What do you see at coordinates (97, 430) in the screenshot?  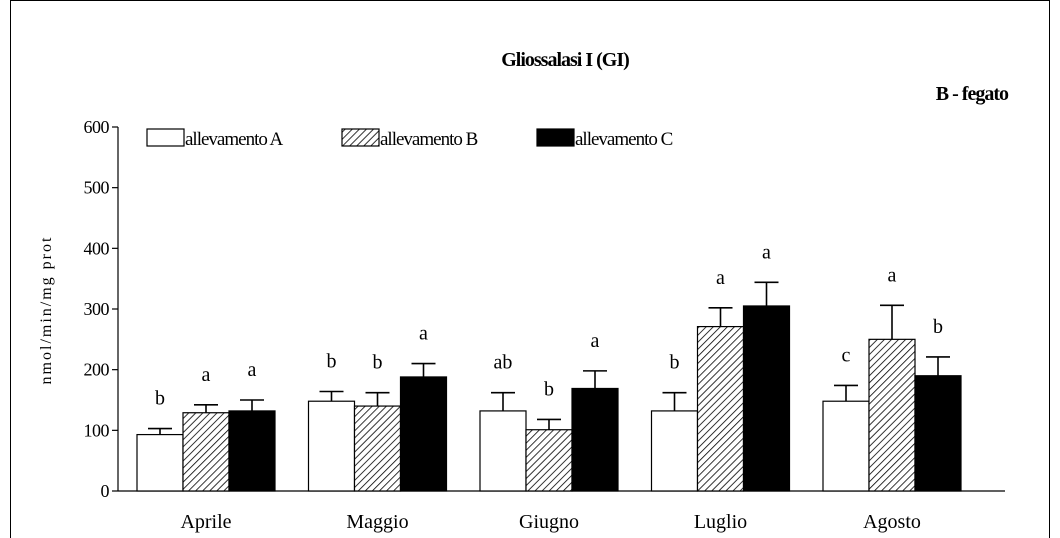 I see `y-tick-label: 100` at bounding box center [97, 430].